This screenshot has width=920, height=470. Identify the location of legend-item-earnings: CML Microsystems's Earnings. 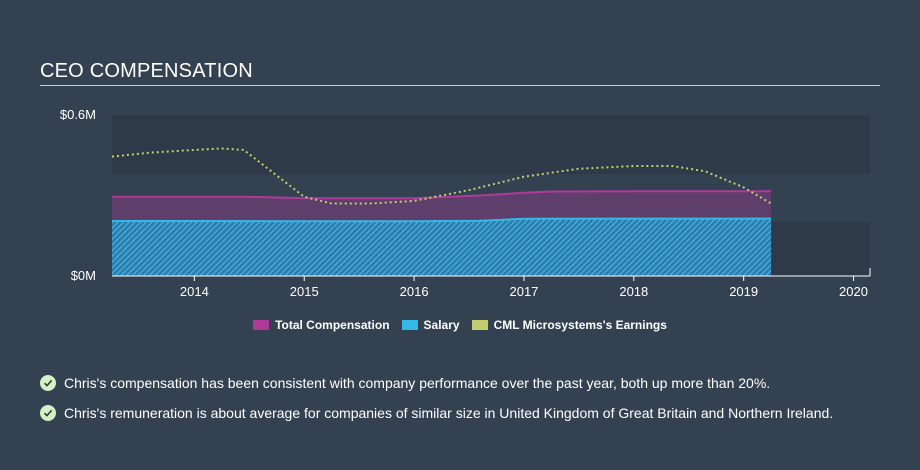
(569, 325).